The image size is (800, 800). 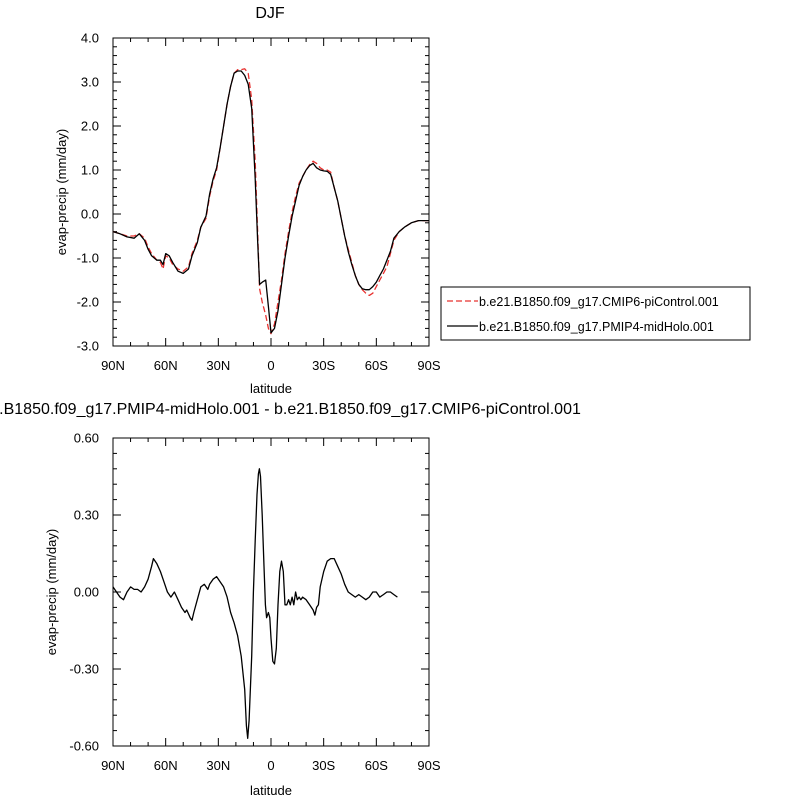 I want to click on bottom-x-tick-label: 60N, so click(x=166, y=765).